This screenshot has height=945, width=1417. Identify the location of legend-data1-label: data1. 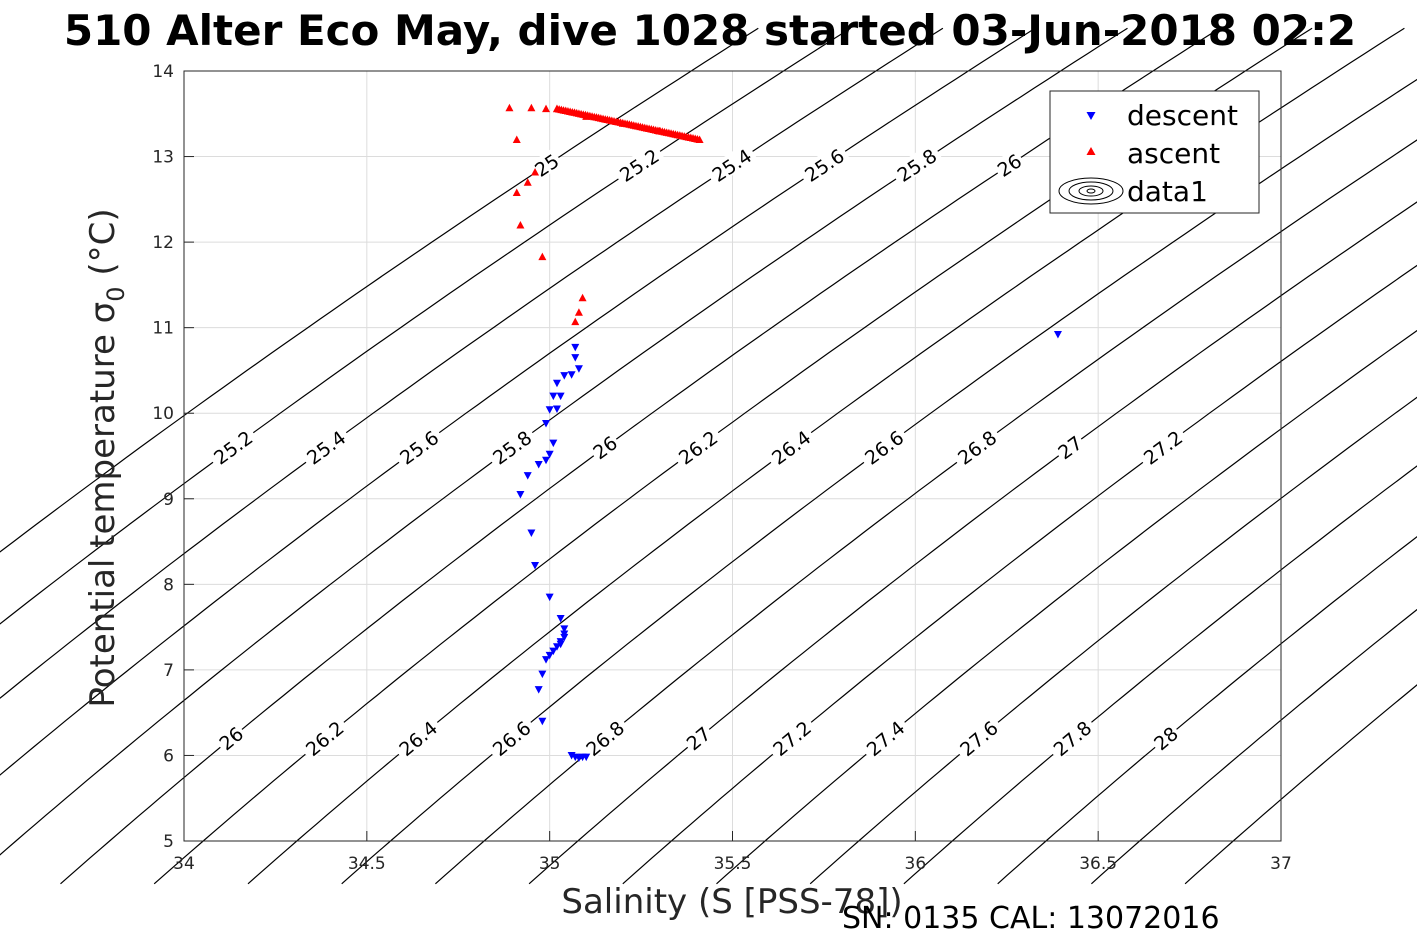
(1167, 191).